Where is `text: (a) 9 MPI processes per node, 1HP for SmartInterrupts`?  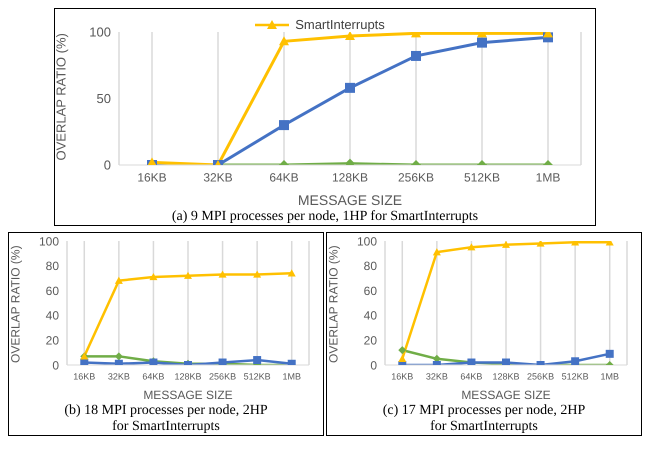 text: (a) 9 MPI processes per node, 1HP for SmartInterrupts is located at coordinates (325, 217).